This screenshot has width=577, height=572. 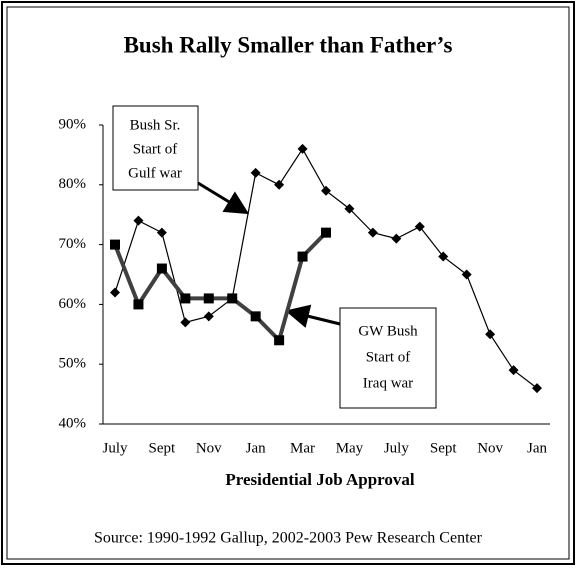 I want to click on y-tick-label: 60%, so click(x=73, y=304).